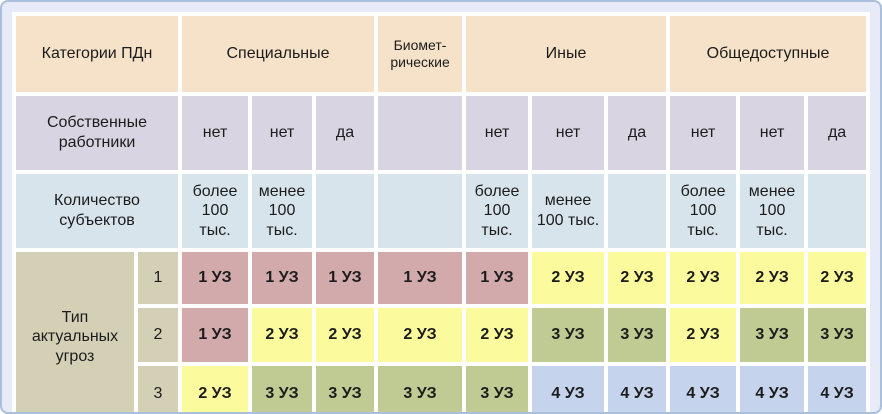 This screenshot has width=882, height=414. I want to click on header-group-specialnye: Специальные, so click(278, 54).